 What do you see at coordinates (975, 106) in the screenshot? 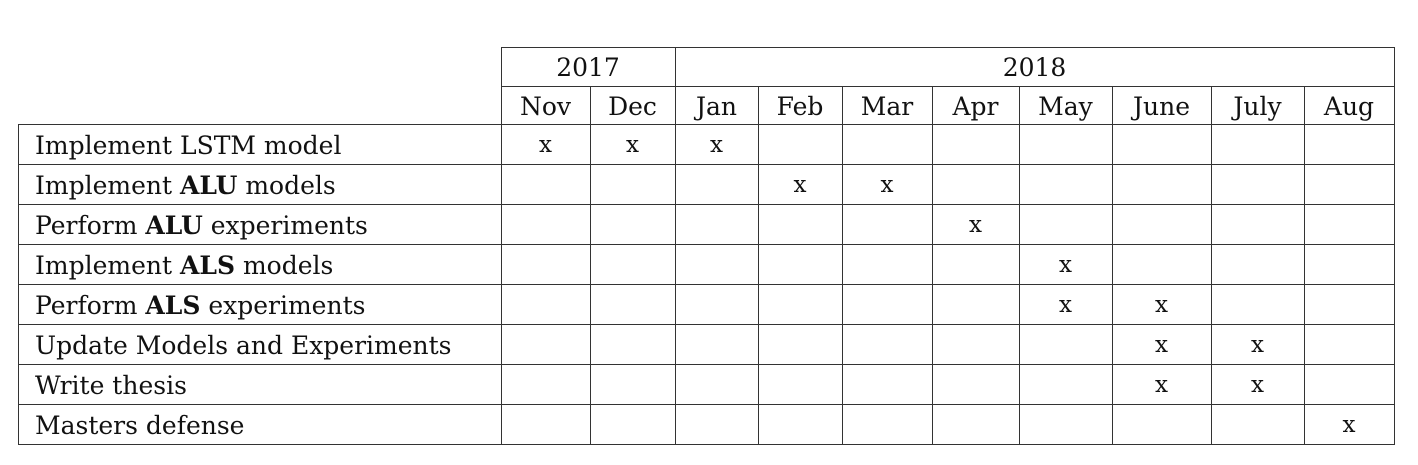
I see `month-header: Apr` at bounding box center [975, 106].